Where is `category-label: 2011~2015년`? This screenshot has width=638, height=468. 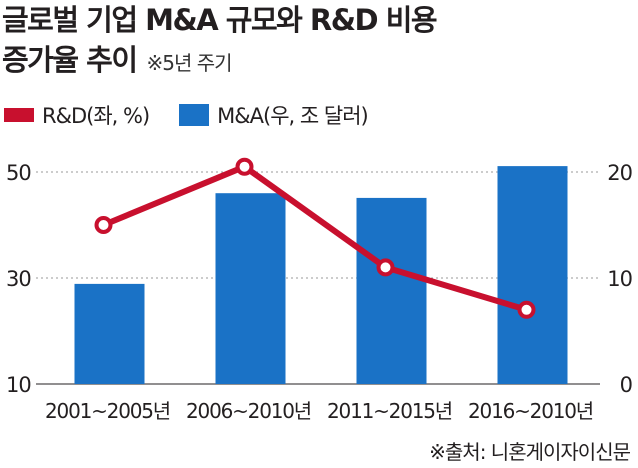
category-label: 2011~2015년 is located at coordinates (389, 411).